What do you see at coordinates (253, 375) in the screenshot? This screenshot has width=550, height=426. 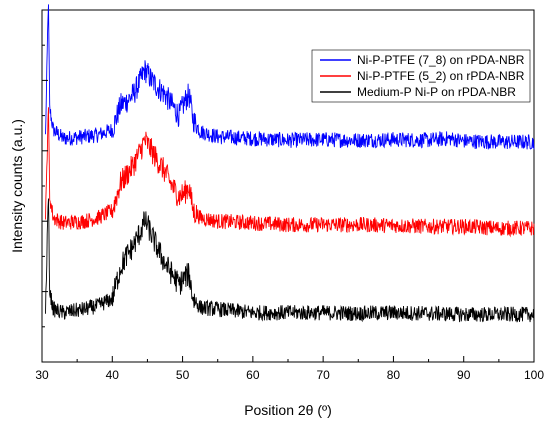 I see `x-tick-label: 60` at bounding box center [253, 375].